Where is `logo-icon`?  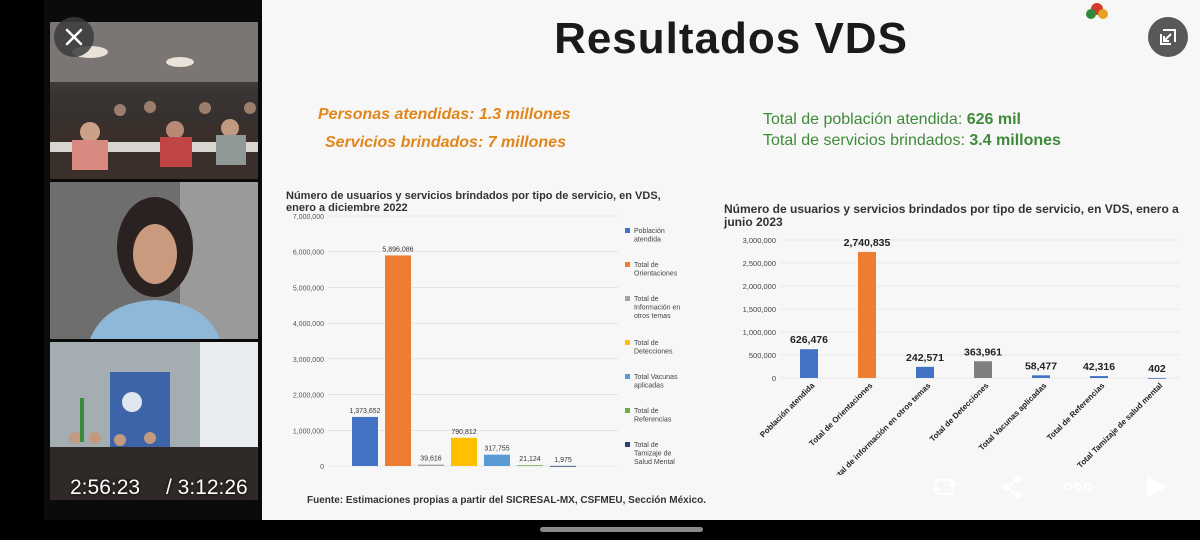
logo-icon is located at coordinates (1097, 13).